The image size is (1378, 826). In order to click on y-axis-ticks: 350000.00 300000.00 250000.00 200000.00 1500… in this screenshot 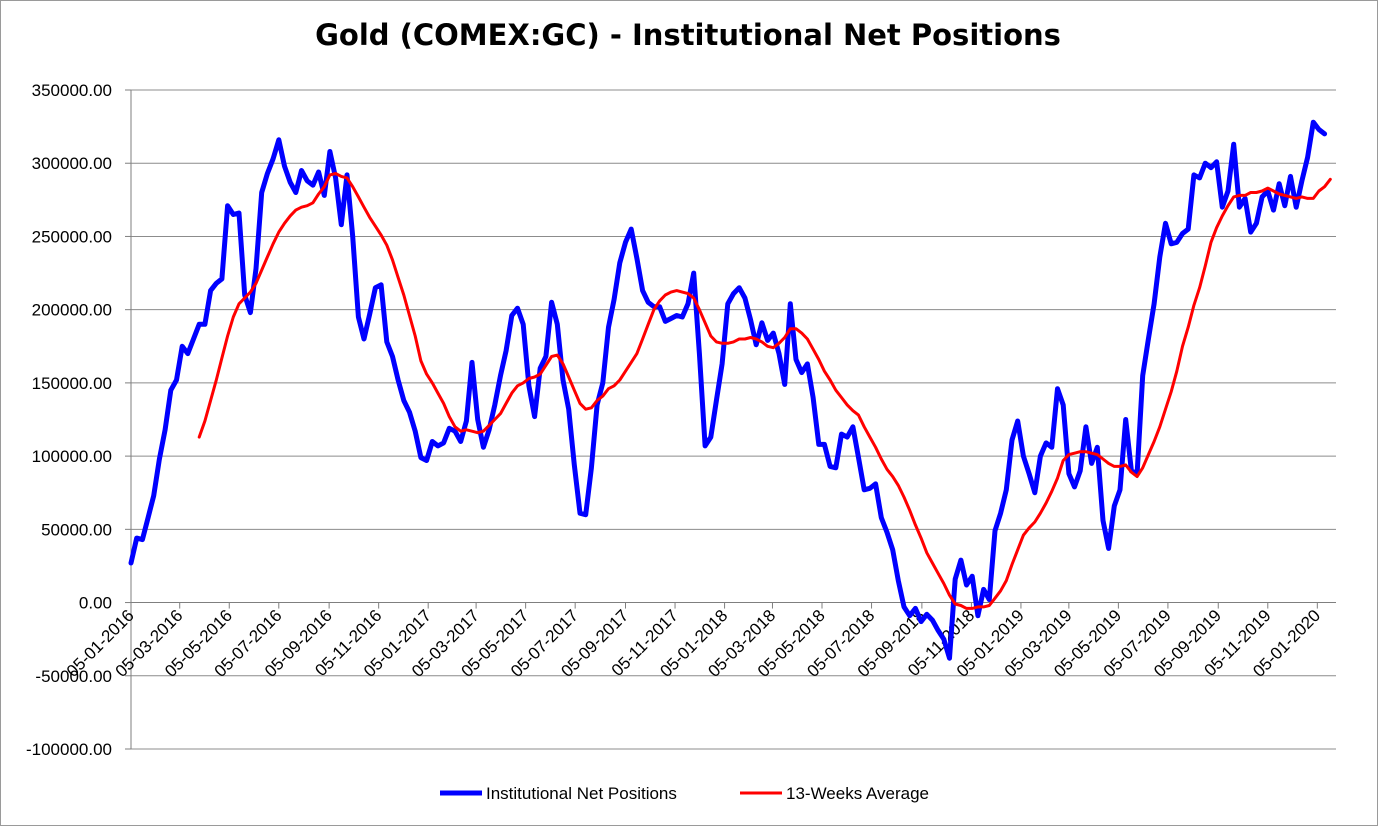, I will do `click(78, 420)`.